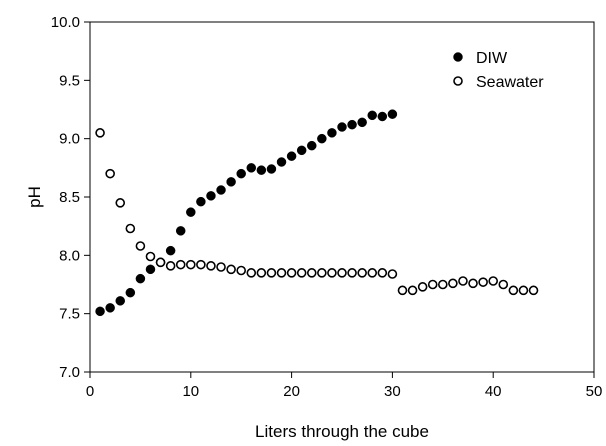  Describe the element at coordinates (510, 82) in the screenshot. I see `legend-label-seawater: Seawater` at that location.